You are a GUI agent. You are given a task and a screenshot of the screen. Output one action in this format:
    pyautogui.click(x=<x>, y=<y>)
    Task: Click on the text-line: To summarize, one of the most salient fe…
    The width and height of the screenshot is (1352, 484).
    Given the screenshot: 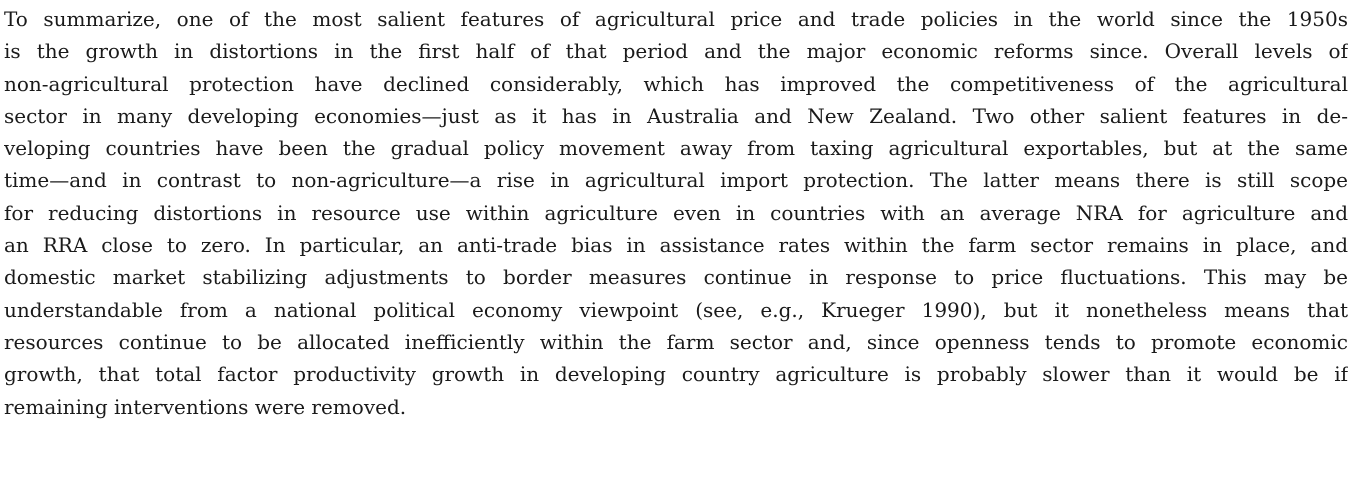 What is the action you would take?
    pyautogui.click(x=676, y=19)
    